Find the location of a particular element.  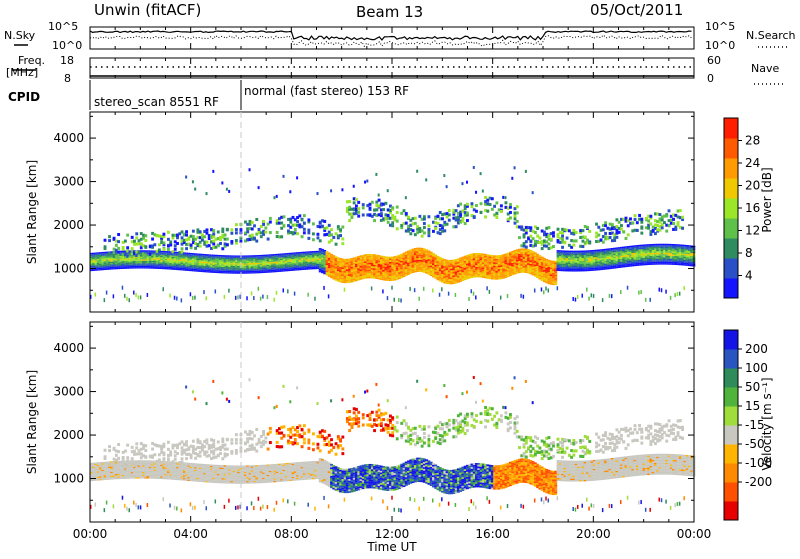

noise-strip-data is located at coordinates (391, 38).